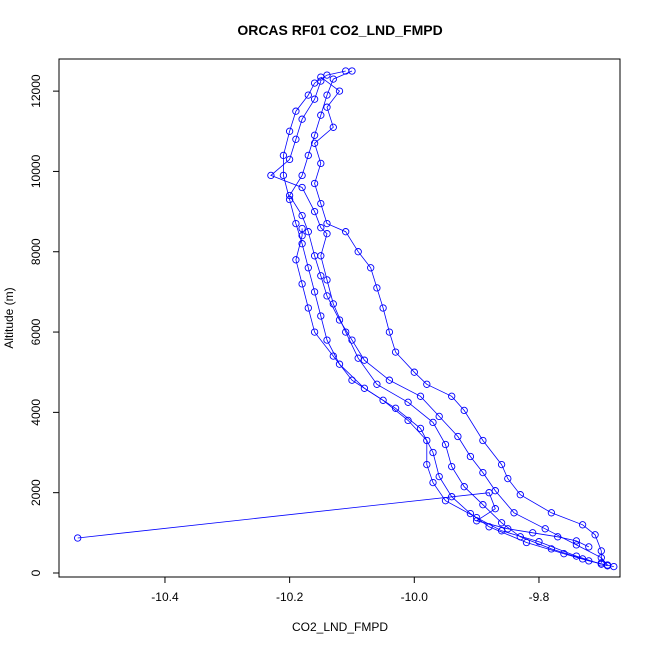  What do you see at coordinates (36, 251) in the screenshot?
I see `y-tick-label: 8000` at bounding box center [36, 251].